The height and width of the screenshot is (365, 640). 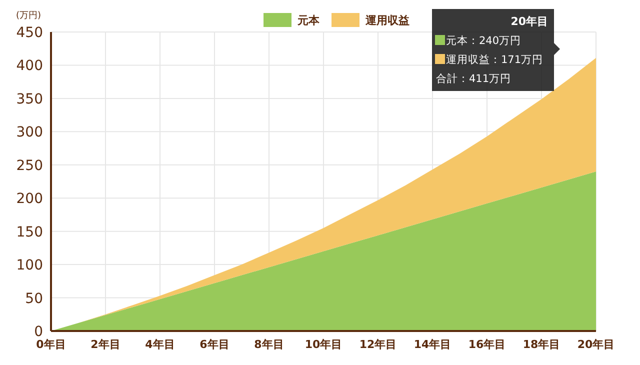 What do you see at coordinates (29, 132) in the screenshot?
I see `y-tick-label: 300` at bounding box center [29, 132].